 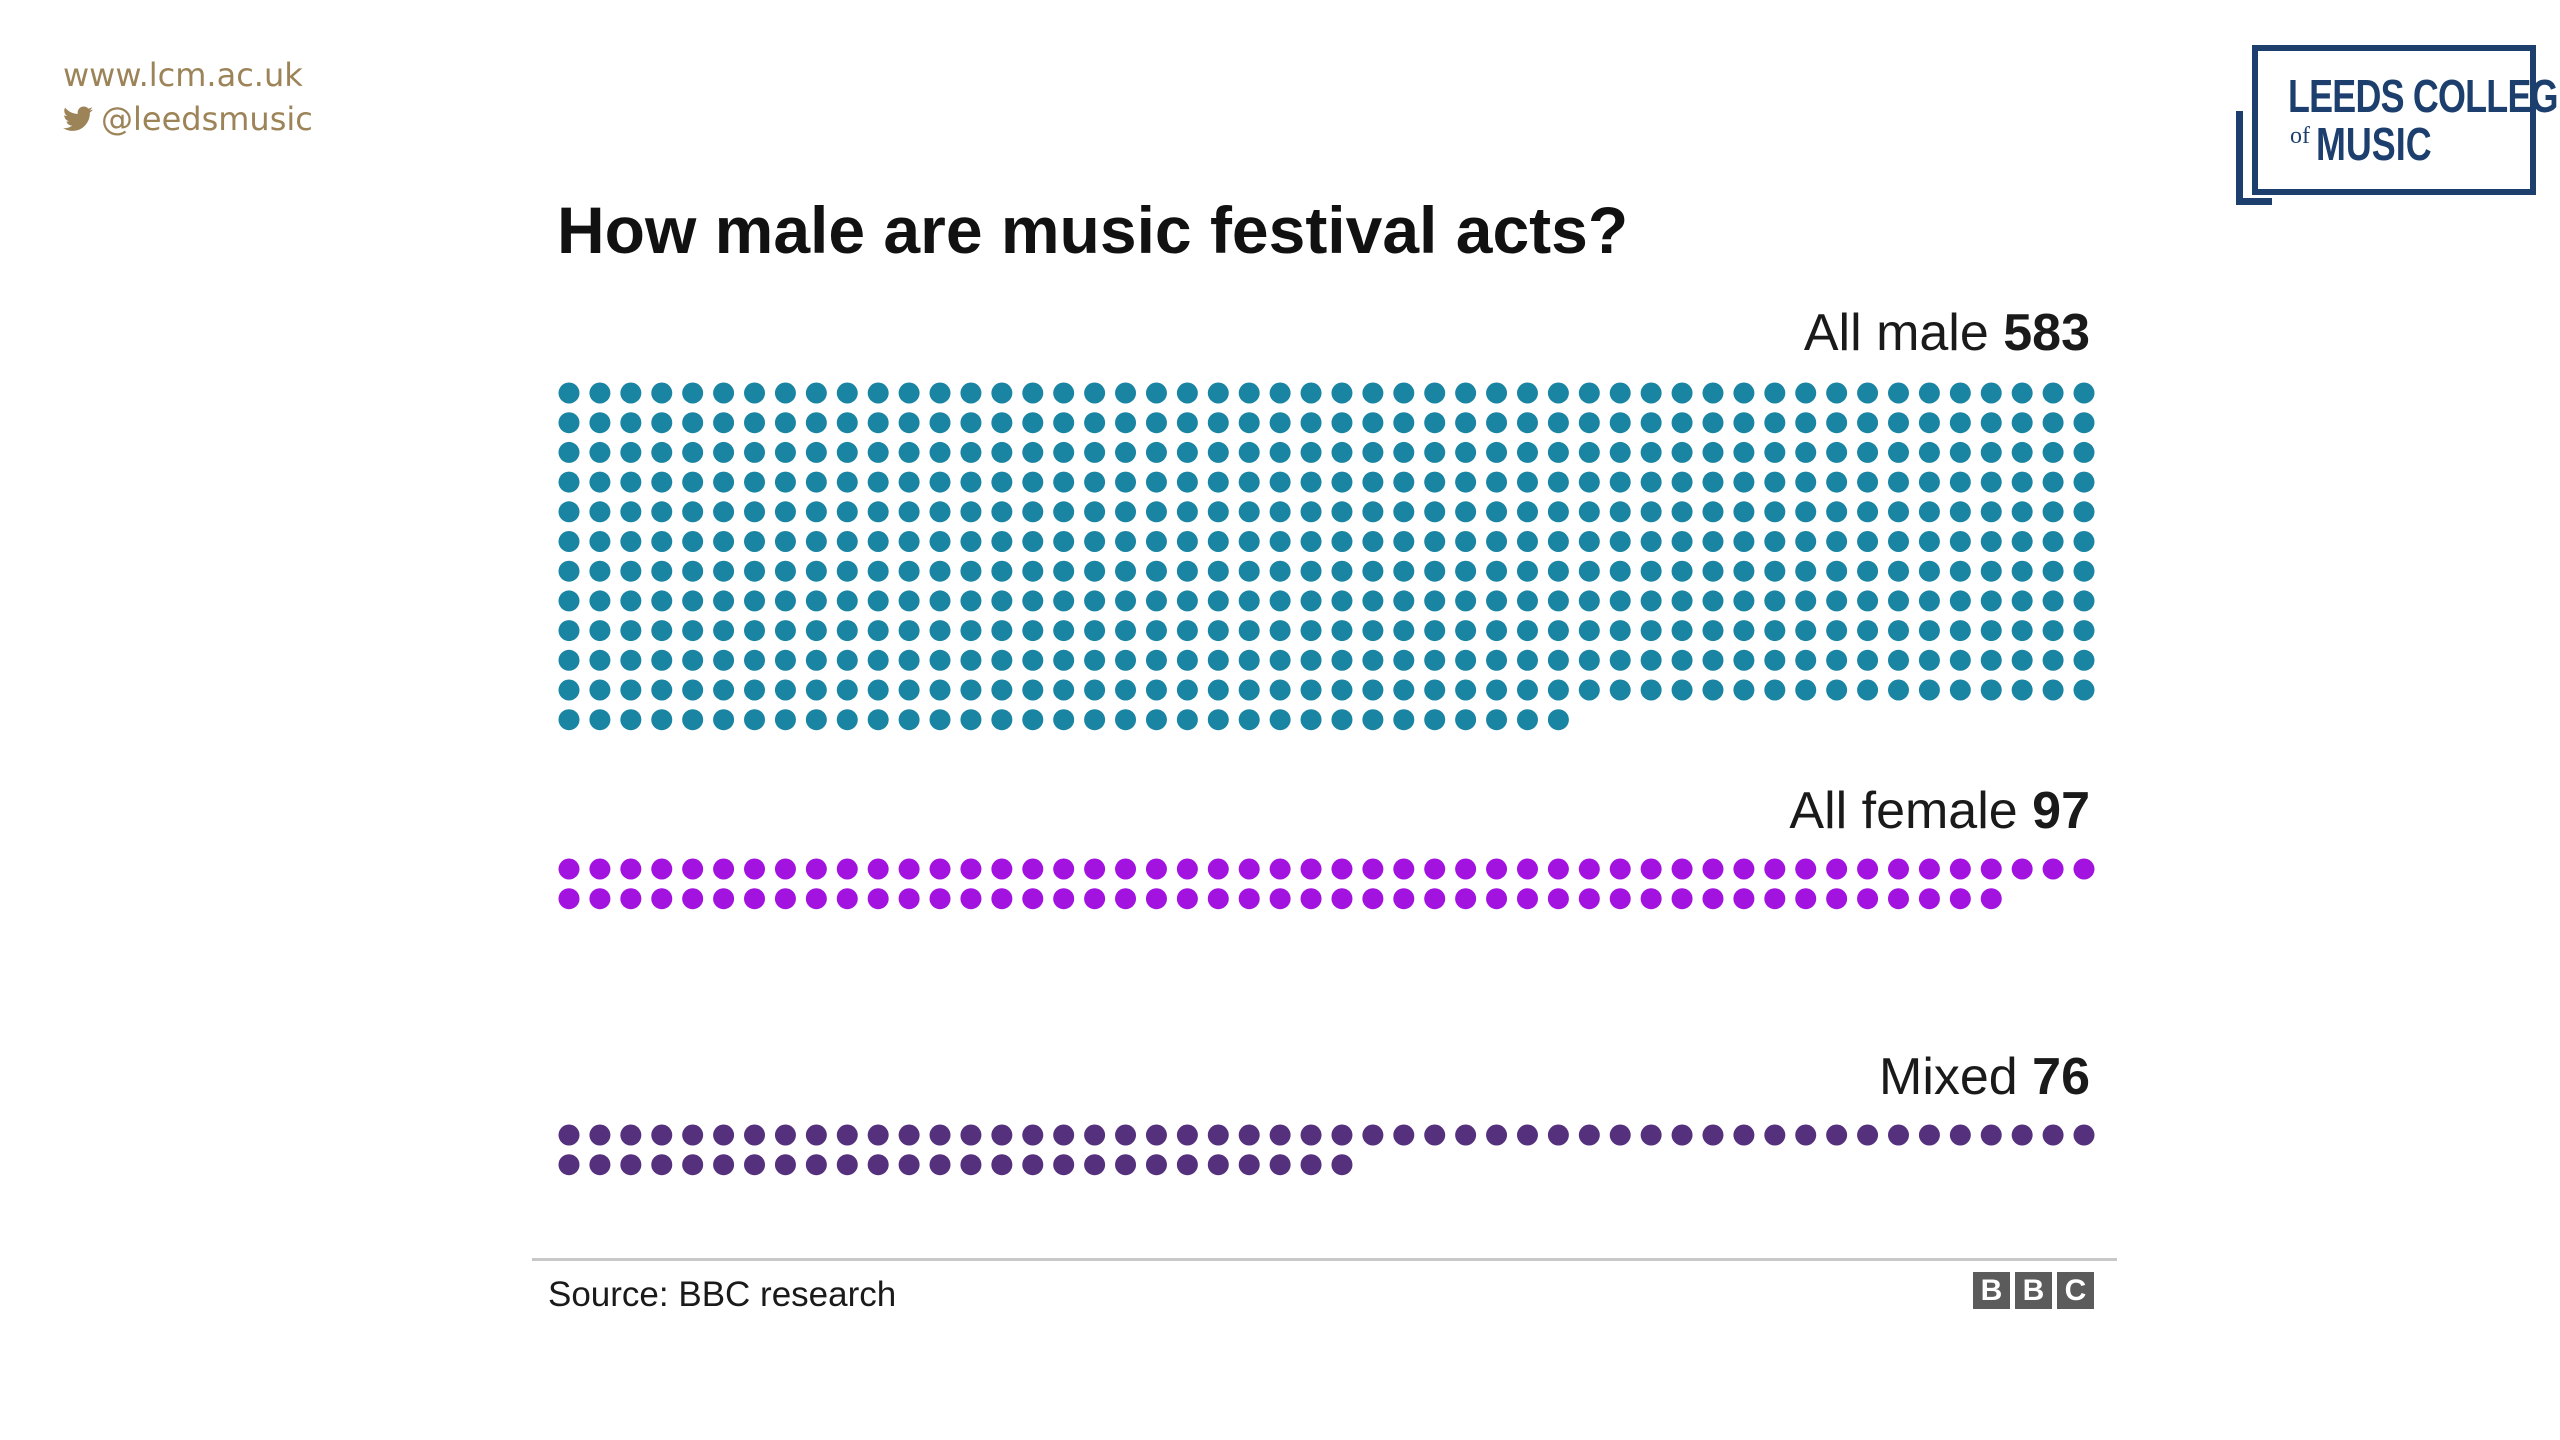 I want to click on bbc-letter-1: B, so click(x=1991, y=1290).